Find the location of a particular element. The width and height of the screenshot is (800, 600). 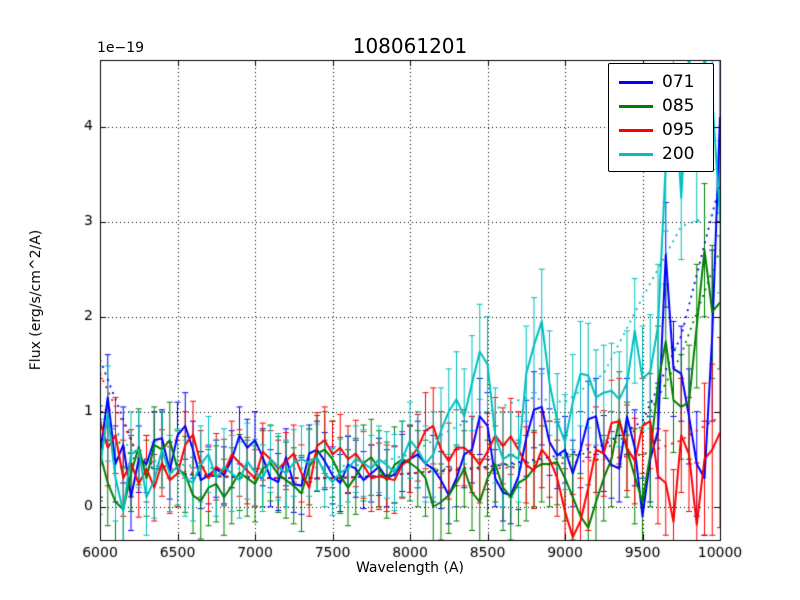

x-axis-label: Wavelength (A) is located at coordinates (409, 568).